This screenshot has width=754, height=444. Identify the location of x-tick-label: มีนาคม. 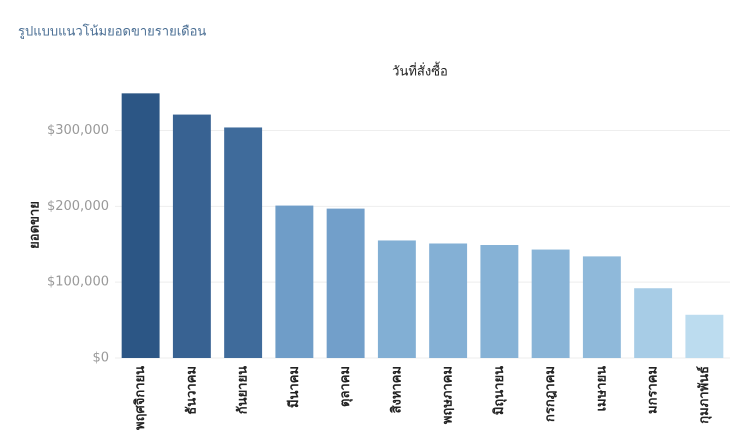
(294, 387).